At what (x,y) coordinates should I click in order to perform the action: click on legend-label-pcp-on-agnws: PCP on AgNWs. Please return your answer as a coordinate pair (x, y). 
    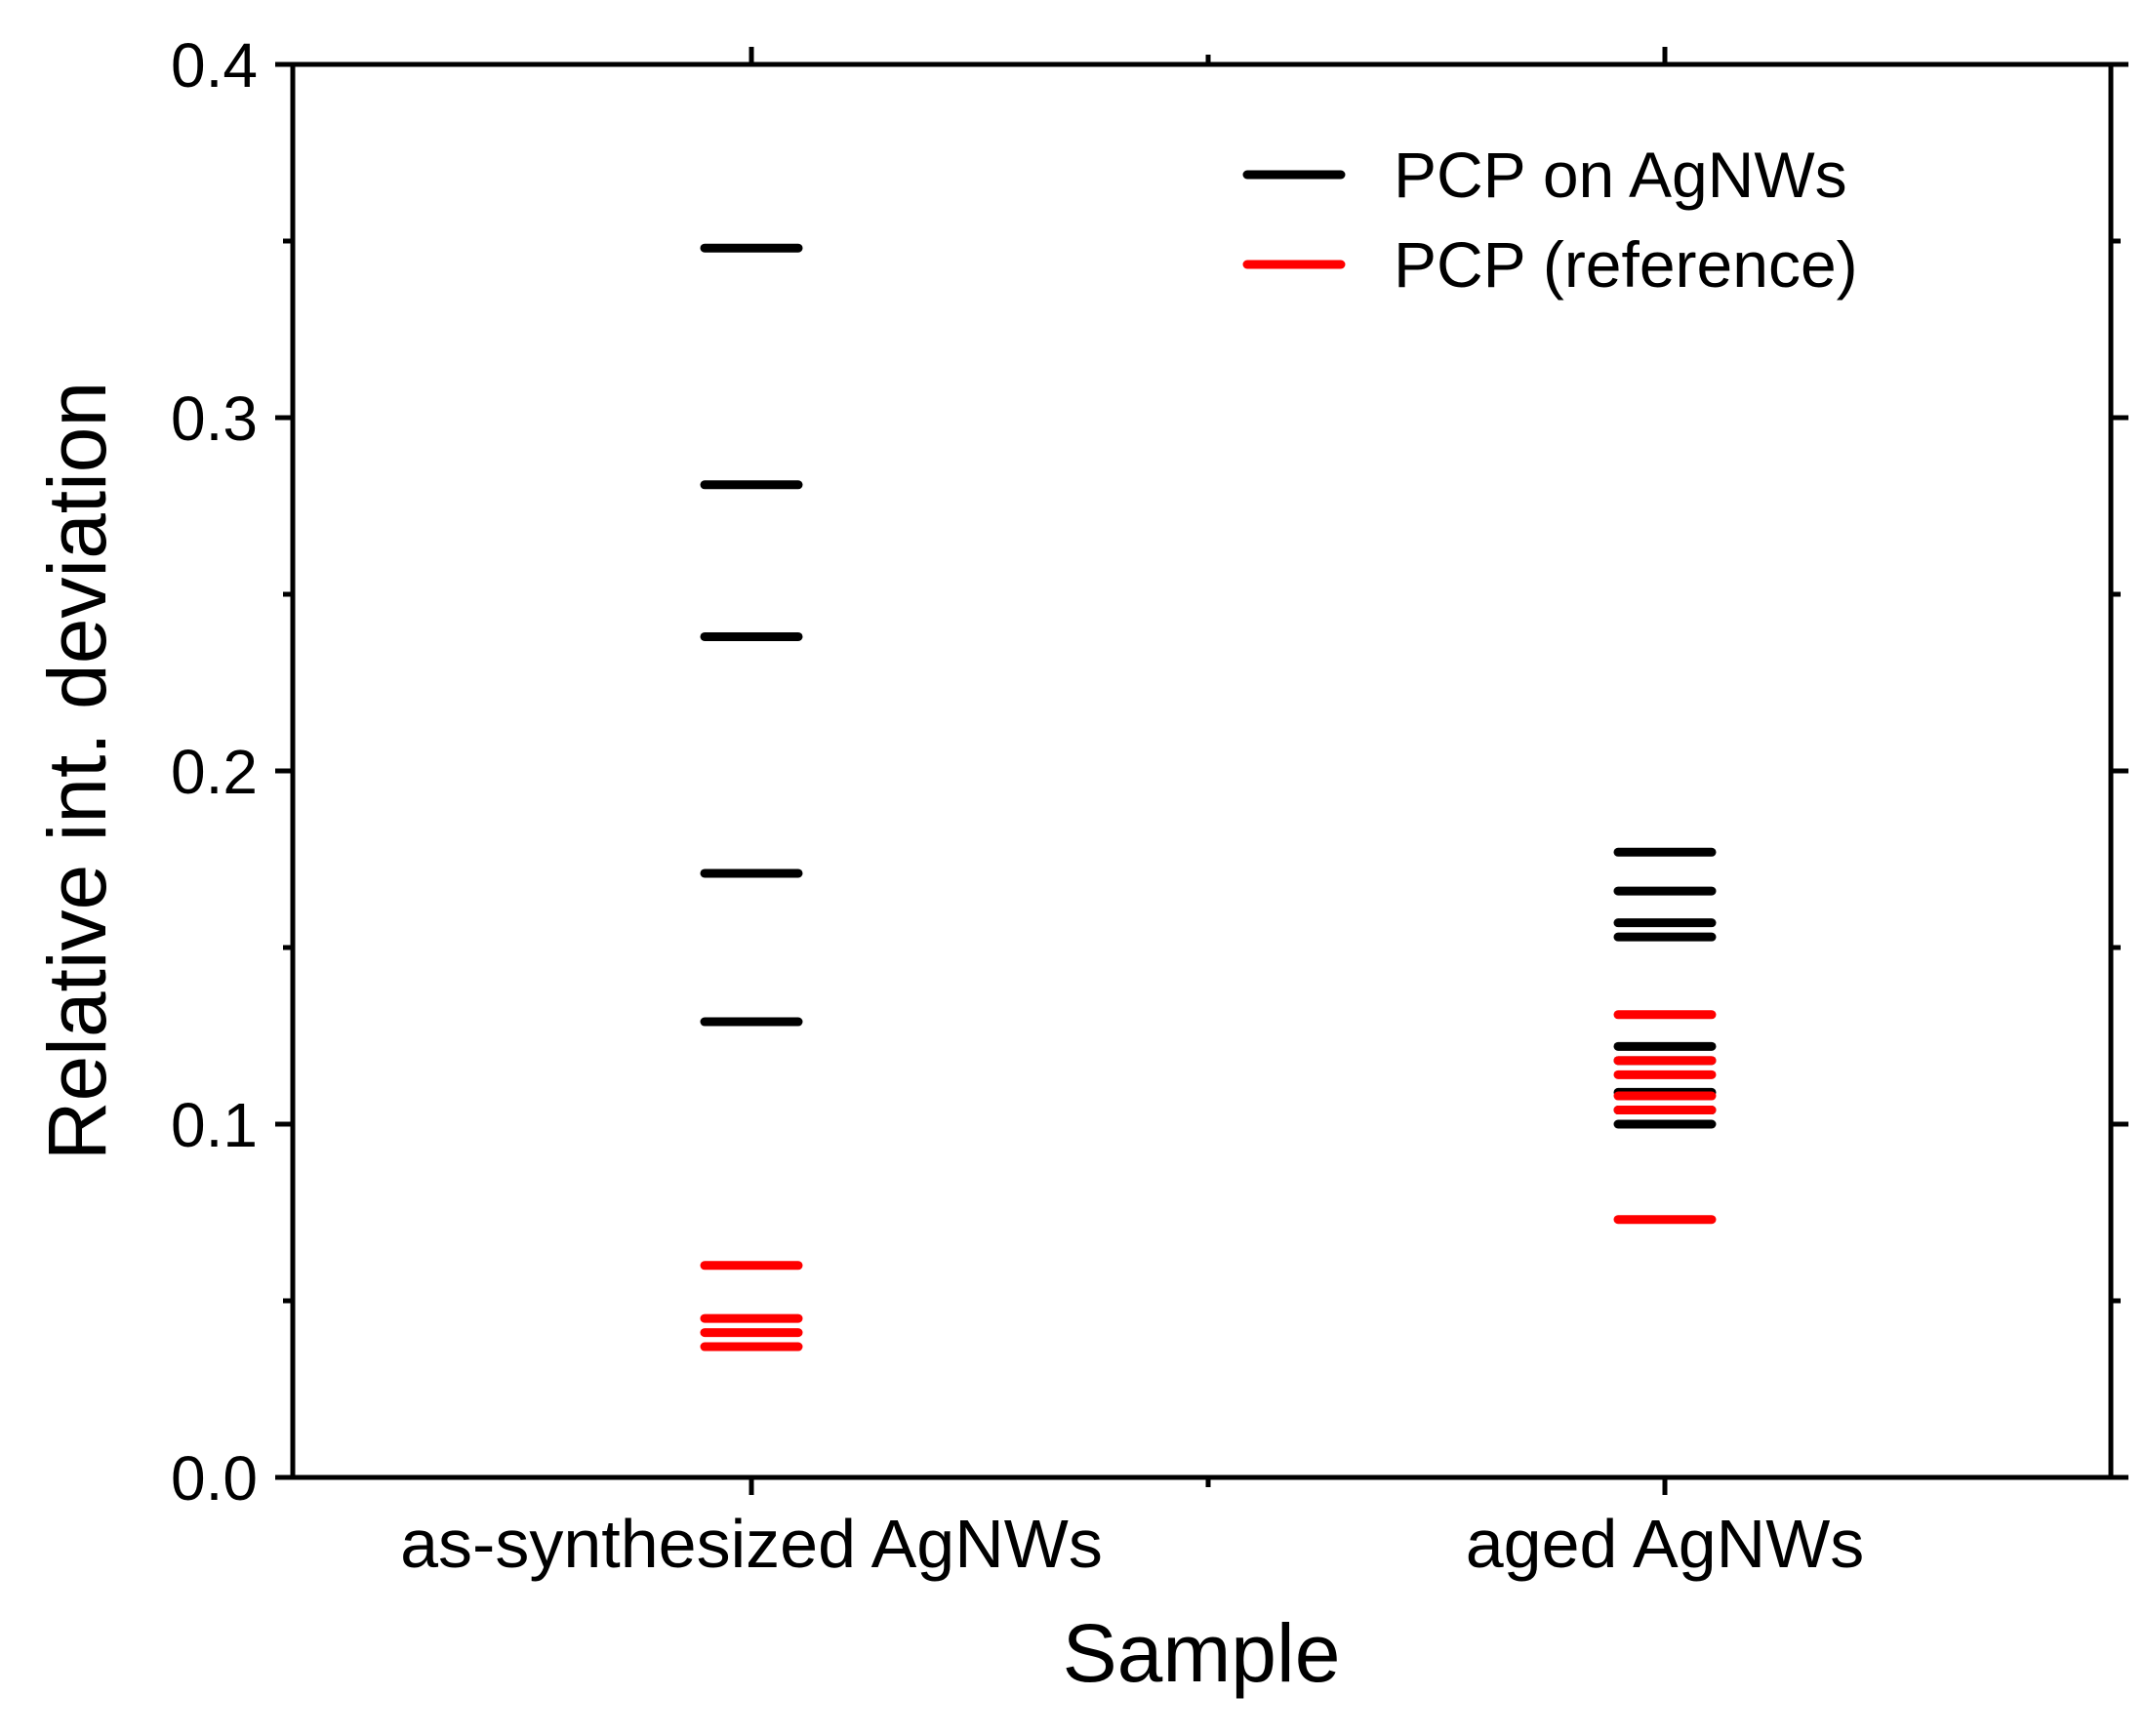
    Looking at the image, I should click on (1620, 175).